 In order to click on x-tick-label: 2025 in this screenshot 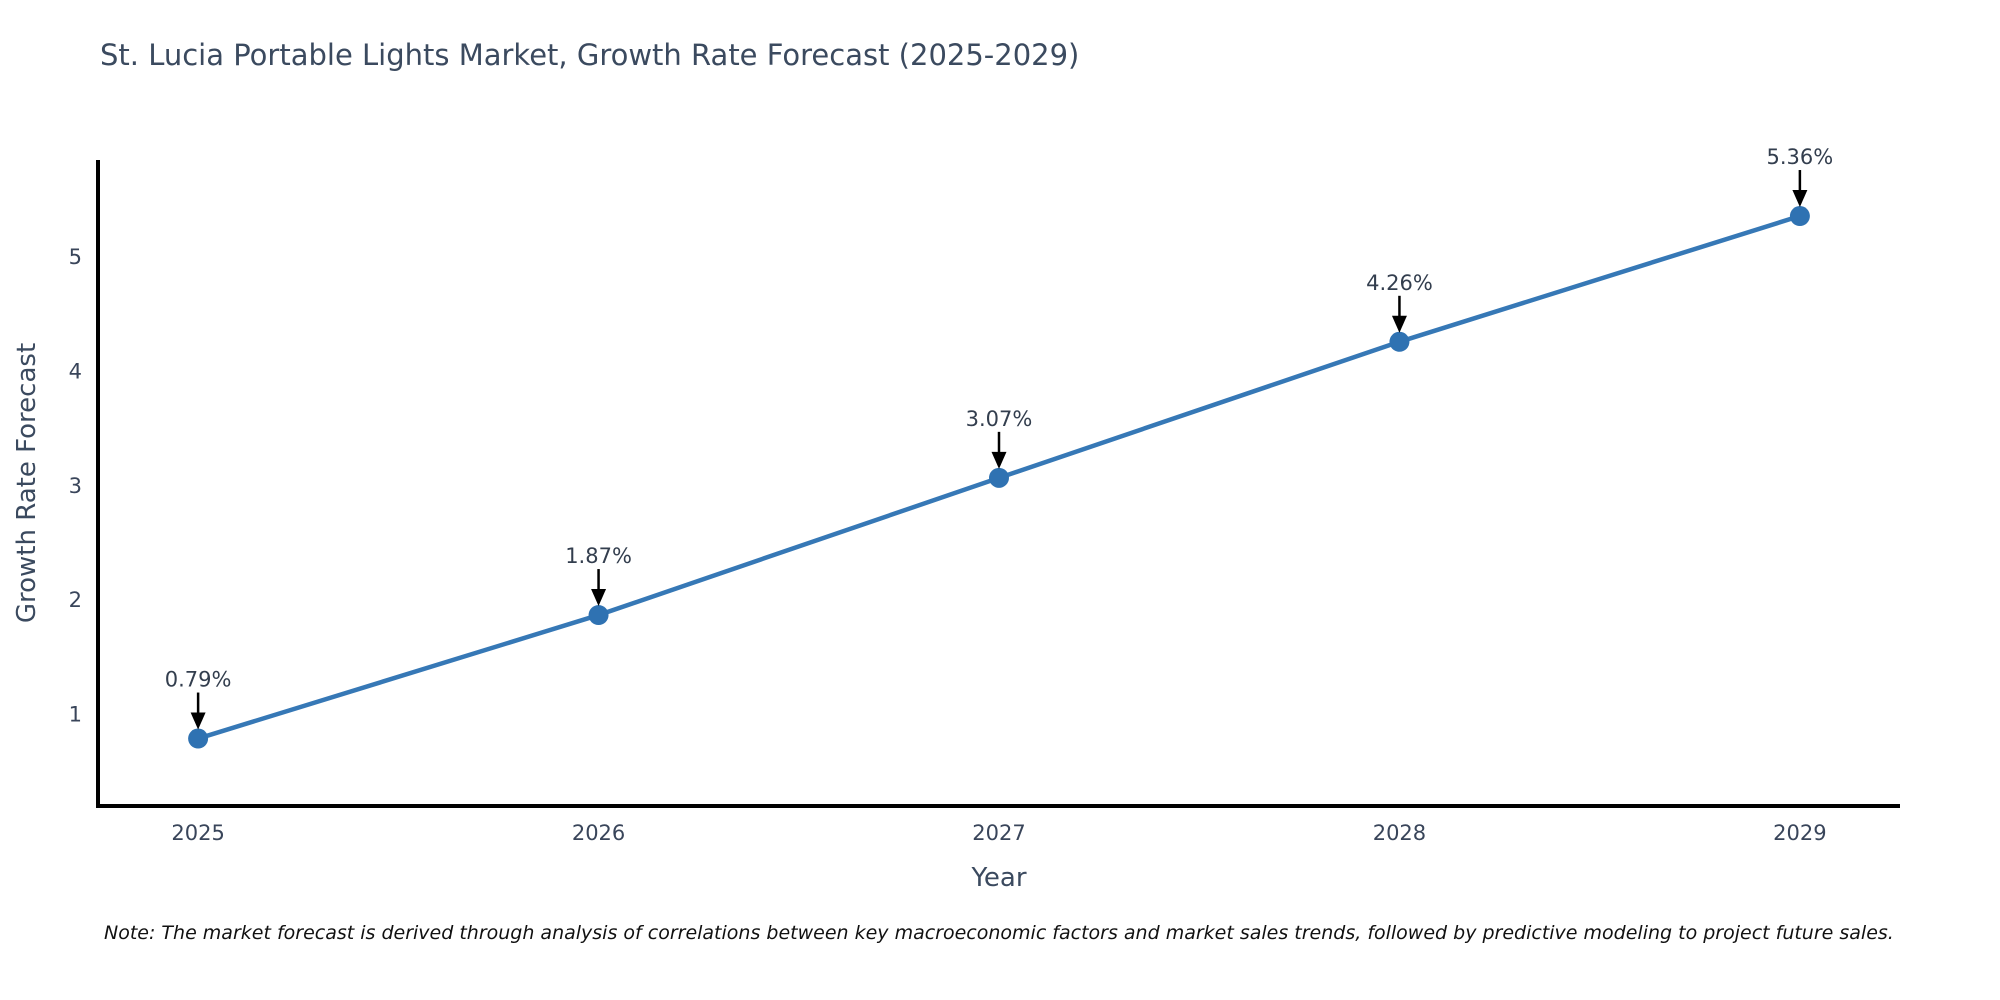, I will do `click(197, 833)`.